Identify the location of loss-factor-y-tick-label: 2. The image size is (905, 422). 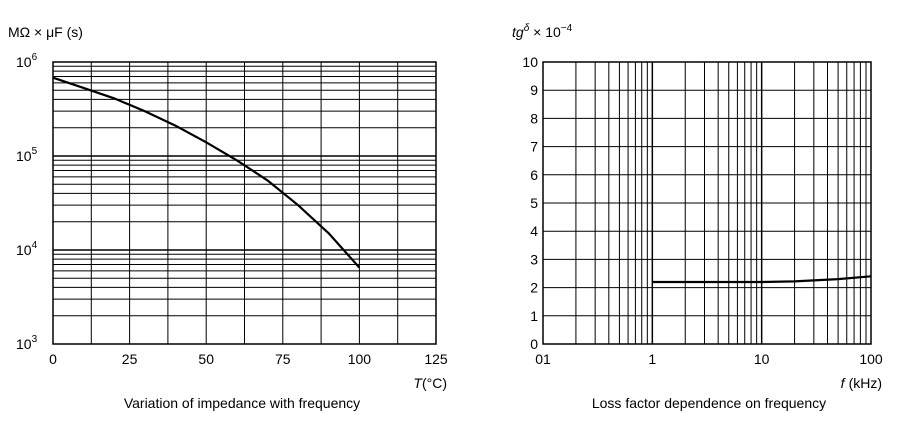
(534, 288).